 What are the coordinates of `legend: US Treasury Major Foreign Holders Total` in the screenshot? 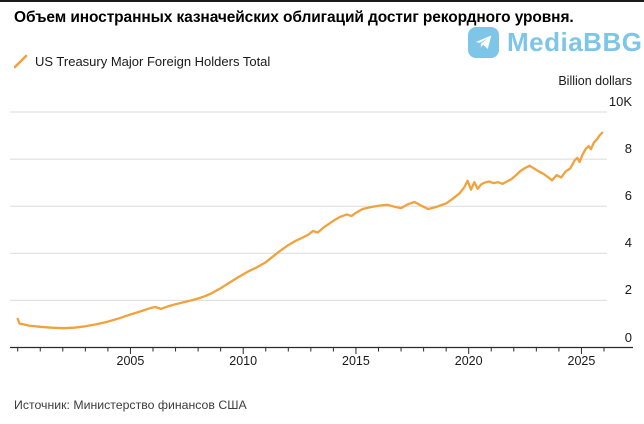 It's located at (142, 61).